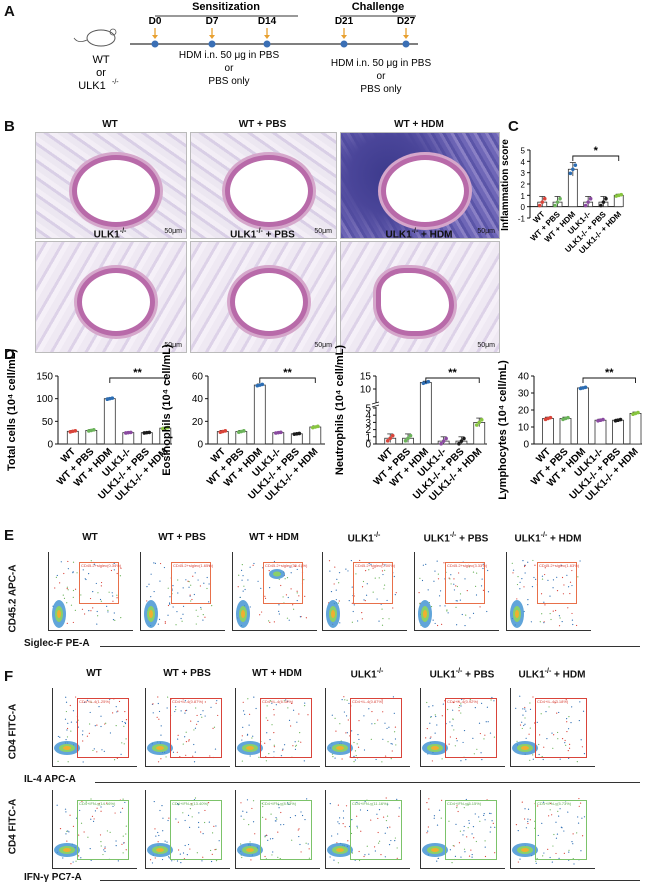  What do you see at coordinates (278, 235) in the screenshot?
I see `histology-title-suffix: + PBS` at bounding box center [278, 235].